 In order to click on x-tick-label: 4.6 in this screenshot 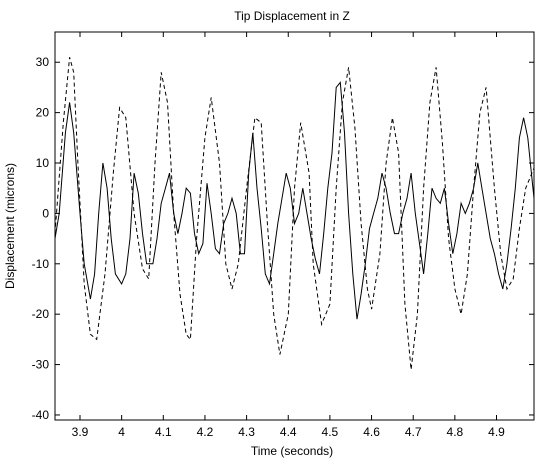, I will do `click(371, 432)`.